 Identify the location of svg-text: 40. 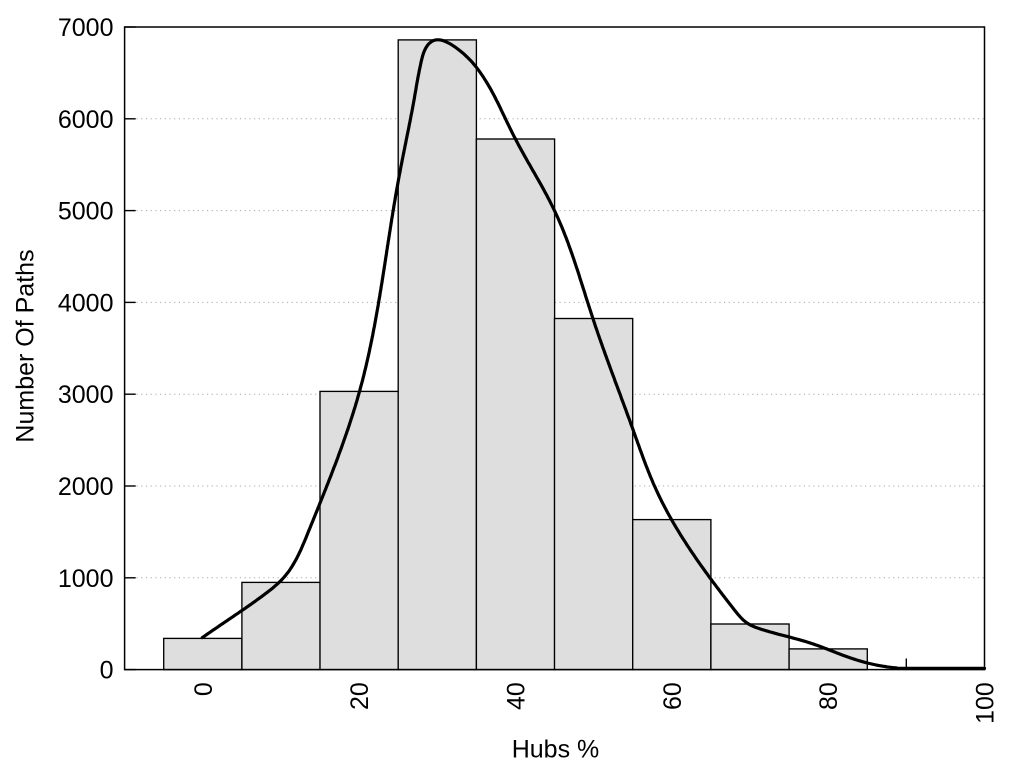
(517, 696).